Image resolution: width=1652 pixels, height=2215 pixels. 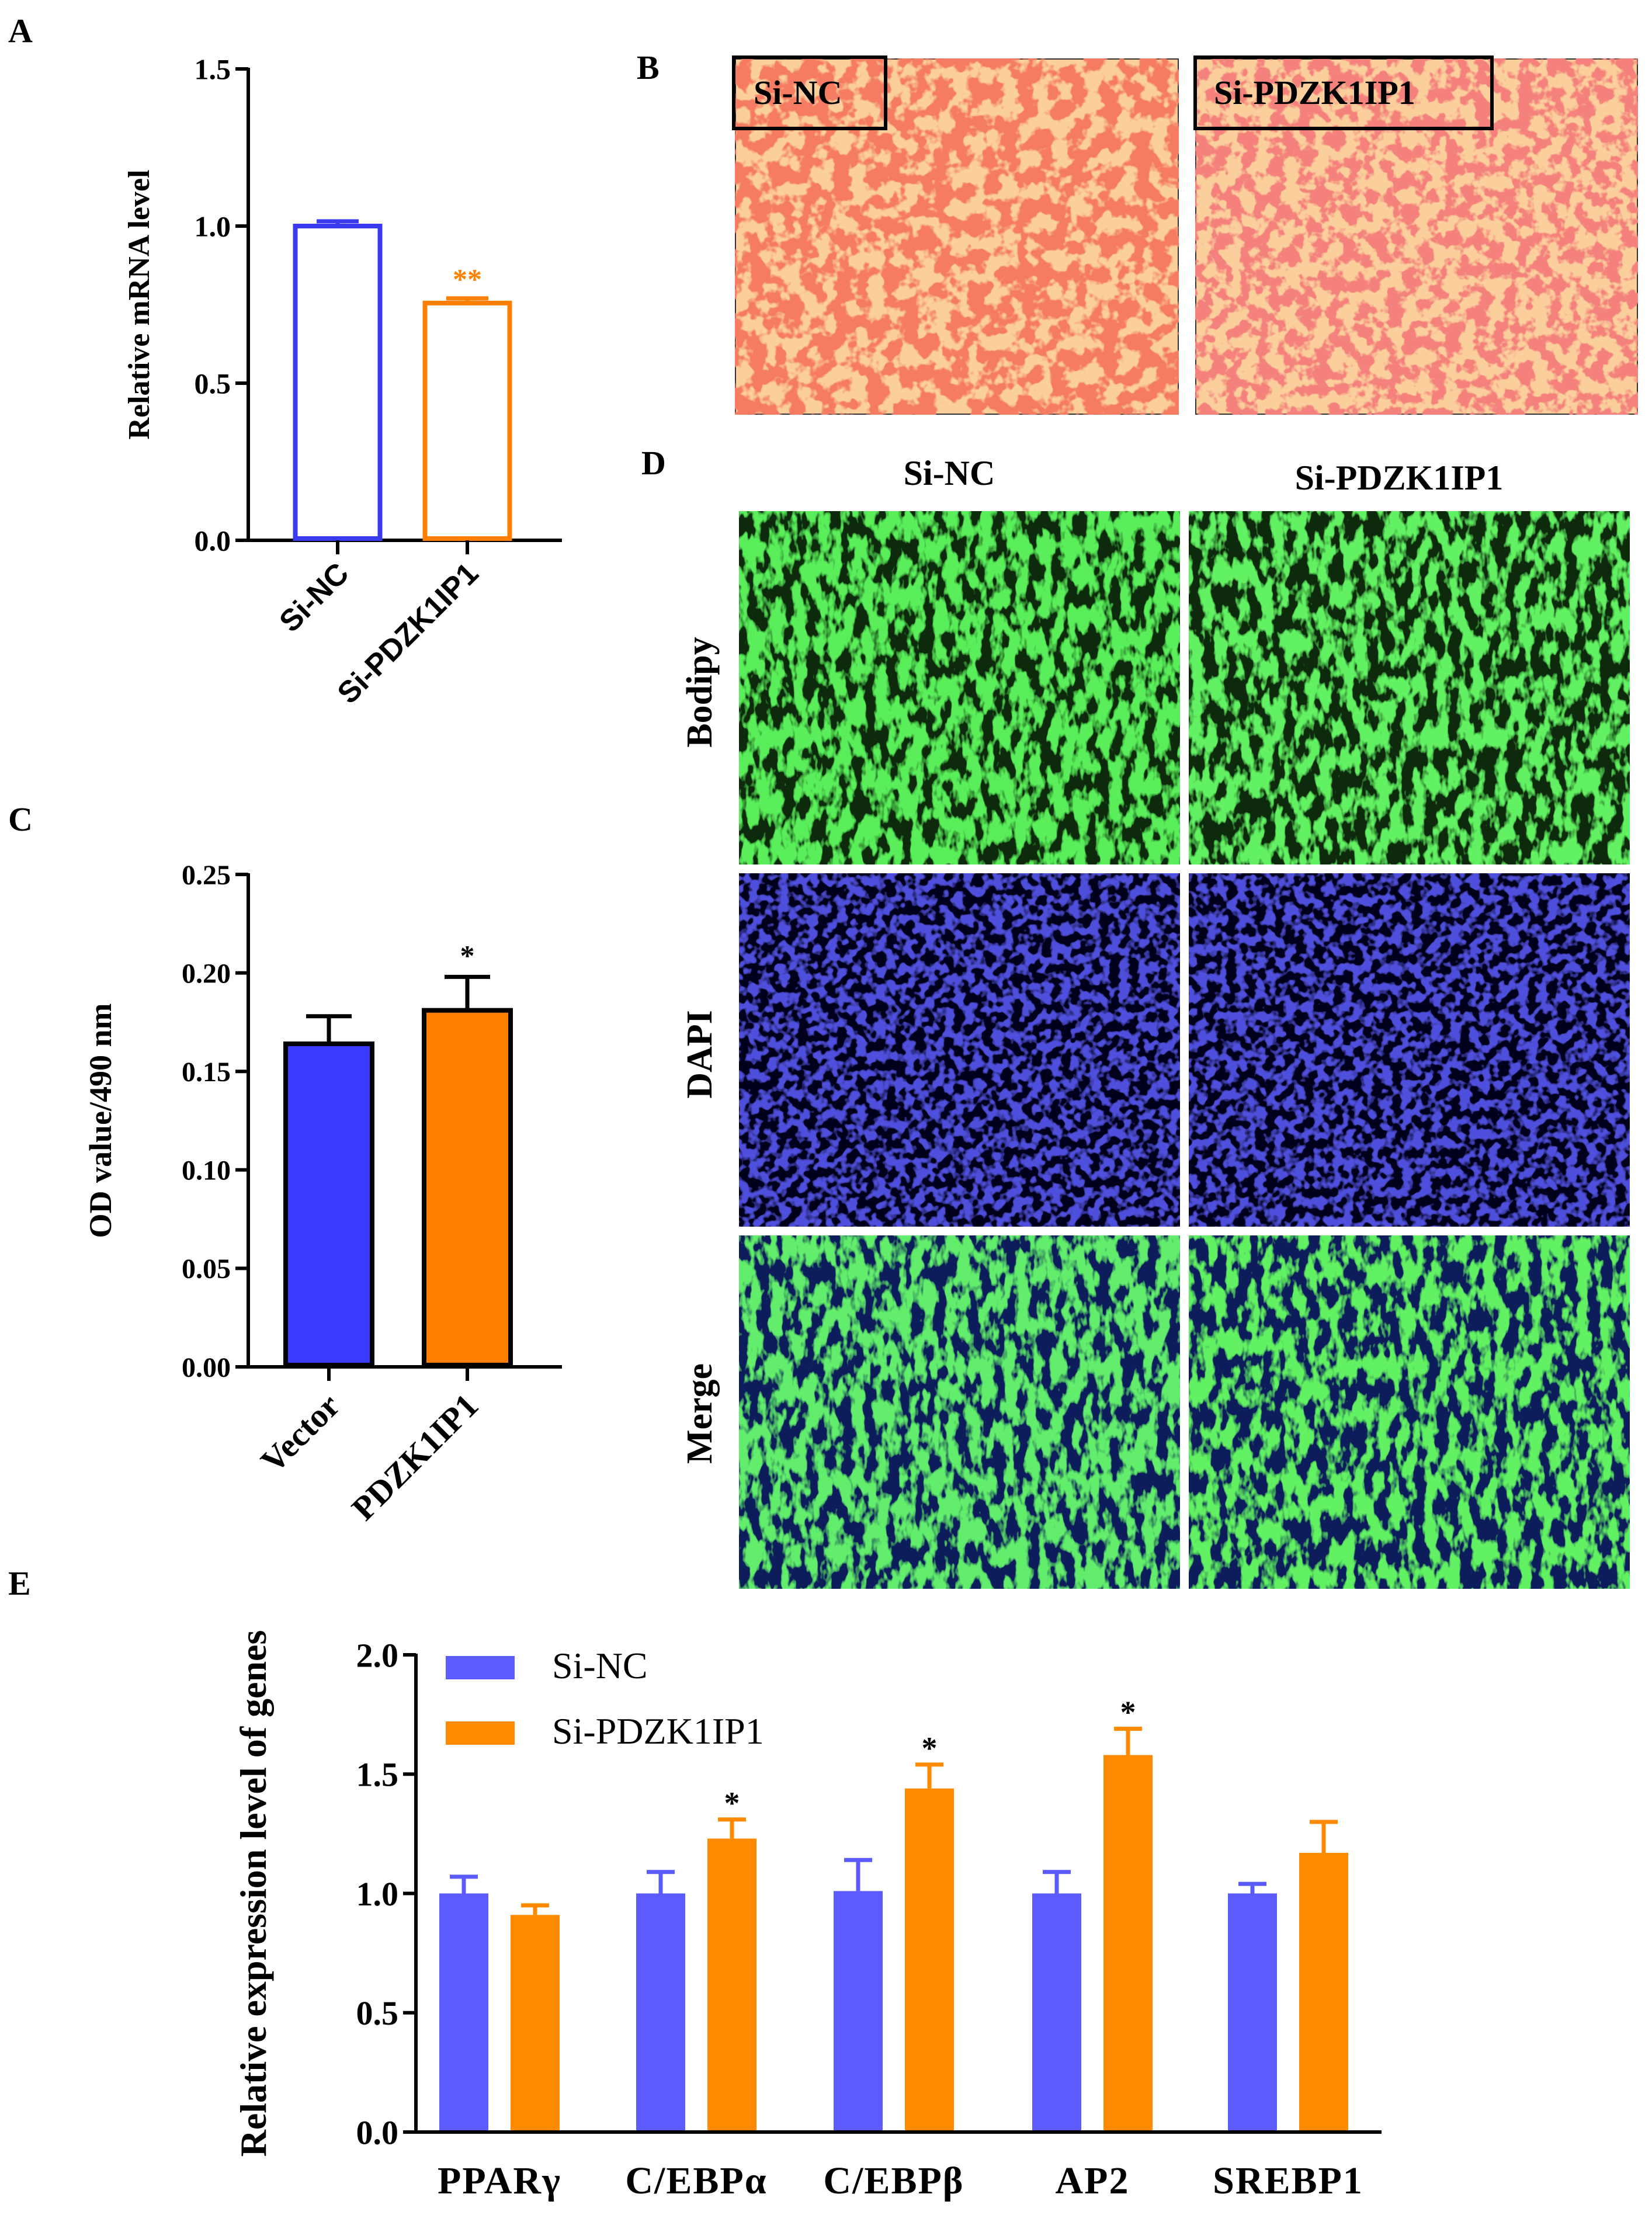 I want to click on chart-e-y-tick-label: 2.0, so click(x=377, y=1655).